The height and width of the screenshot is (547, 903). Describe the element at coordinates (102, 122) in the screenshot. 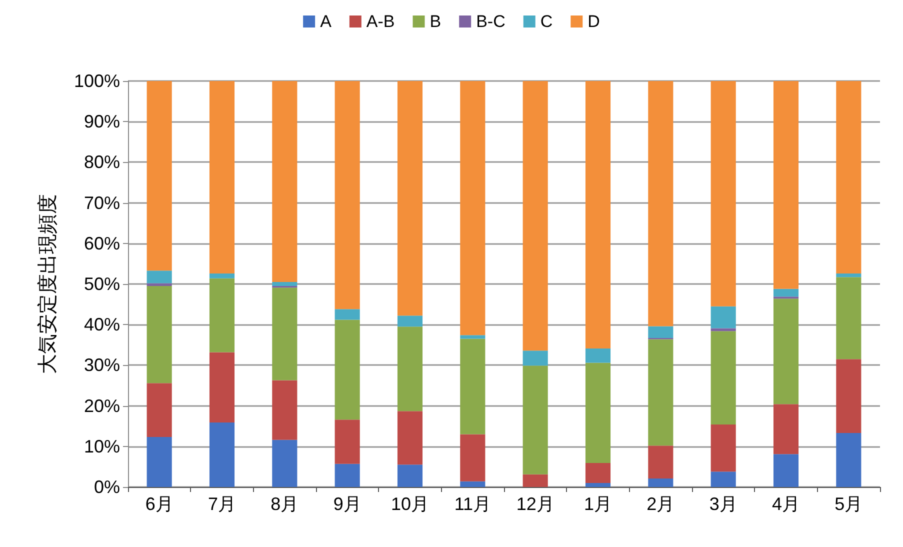

I see `y-tick-label: 90%` at that location.